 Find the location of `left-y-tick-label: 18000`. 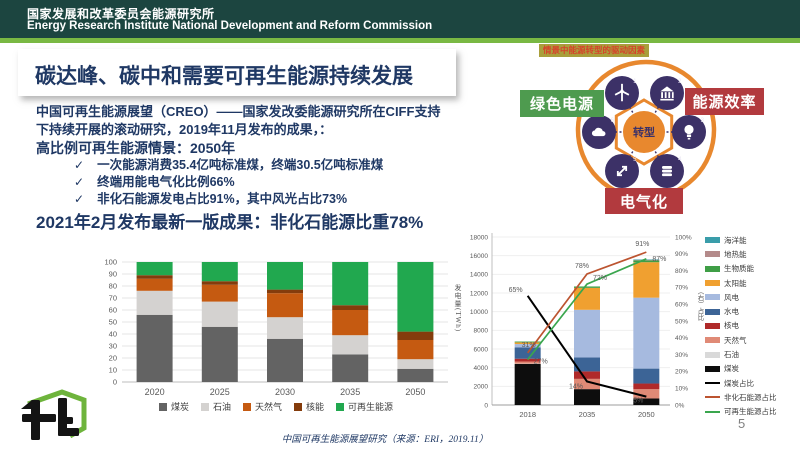

left-y-tick-label: 18000 is located at coordinates (479, 237).